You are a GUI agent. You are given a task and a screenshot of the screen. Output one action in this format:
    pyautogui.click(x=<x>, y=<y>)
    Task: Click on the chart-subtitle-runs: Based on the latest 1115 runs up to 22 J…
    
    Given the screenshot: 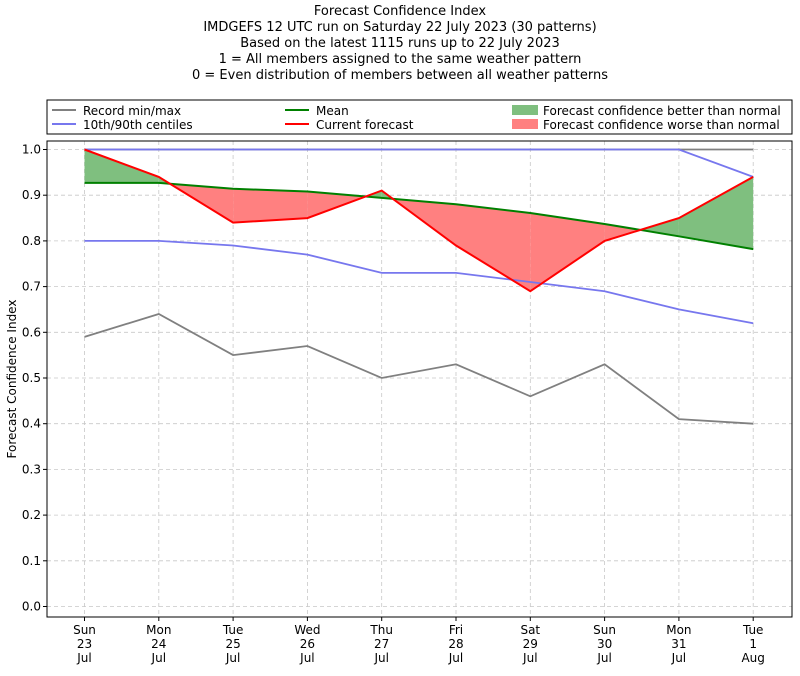 What is the action you would take?
    pyautogui.click(x=400, y=43)
    